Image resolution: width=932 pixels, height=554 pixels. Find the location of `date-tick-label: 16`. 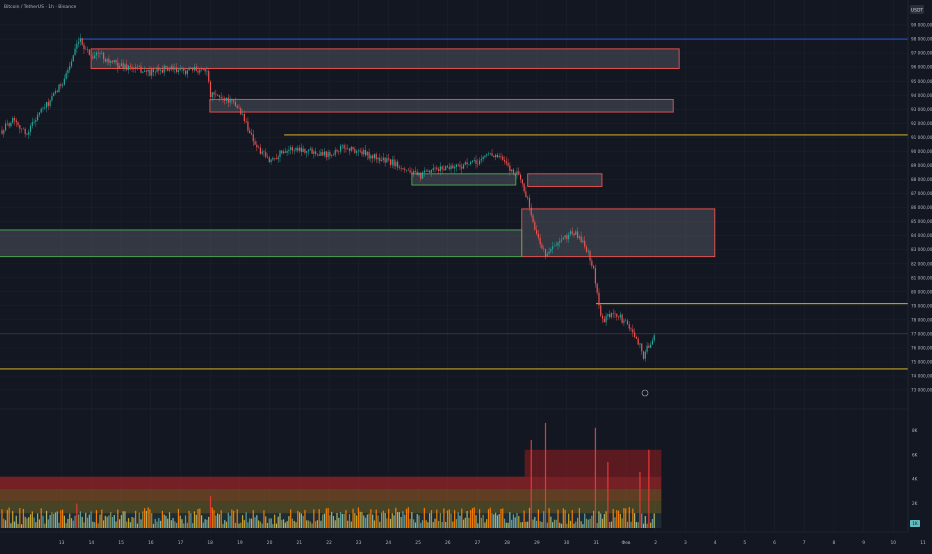

date-tick-label: 16 is located at coordinates (151, 543).